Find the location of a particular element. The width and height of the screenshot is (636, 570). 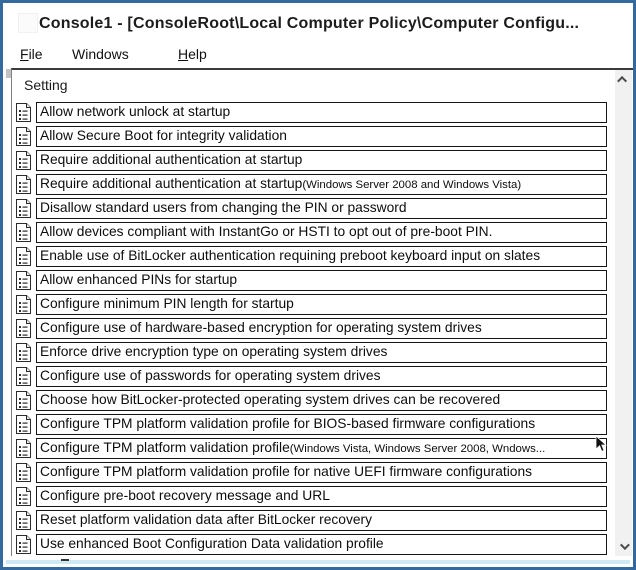

setting-row: Allow enhanced PINs for startup is located at coordinates (311, 280).